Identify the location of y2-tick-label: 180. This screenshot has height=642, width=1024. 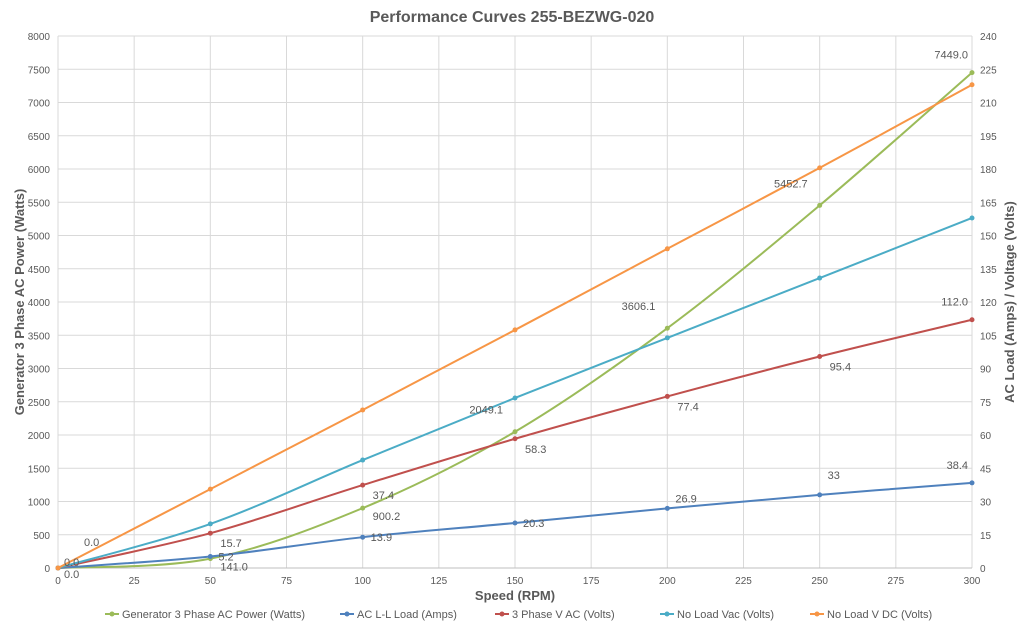
(988, 170).